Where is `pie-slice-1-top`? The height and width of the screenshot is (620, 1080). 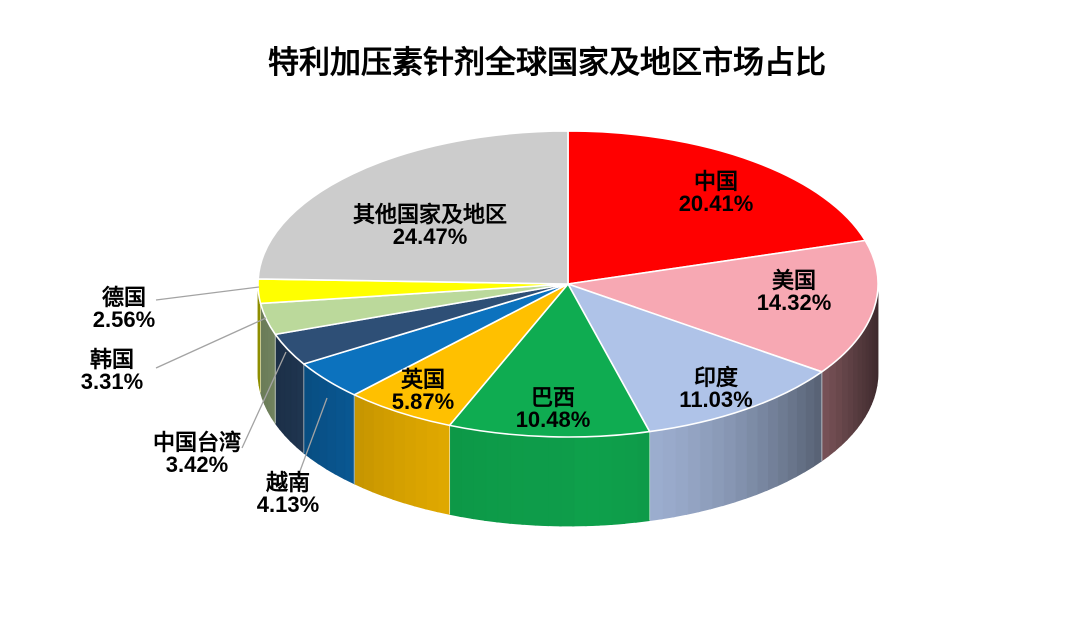
pie-slice-1-top is located at coordinates (723, 306).